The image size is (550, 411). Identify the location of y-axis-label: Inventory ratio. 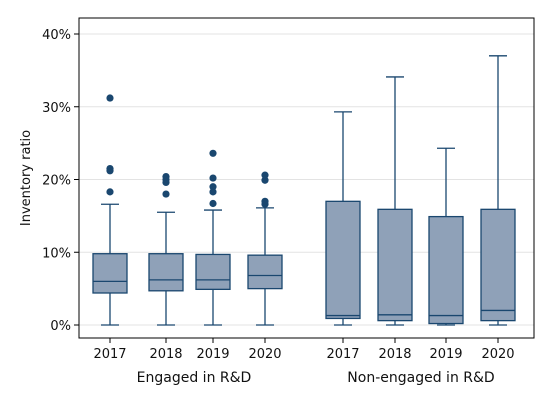
(26, 178).